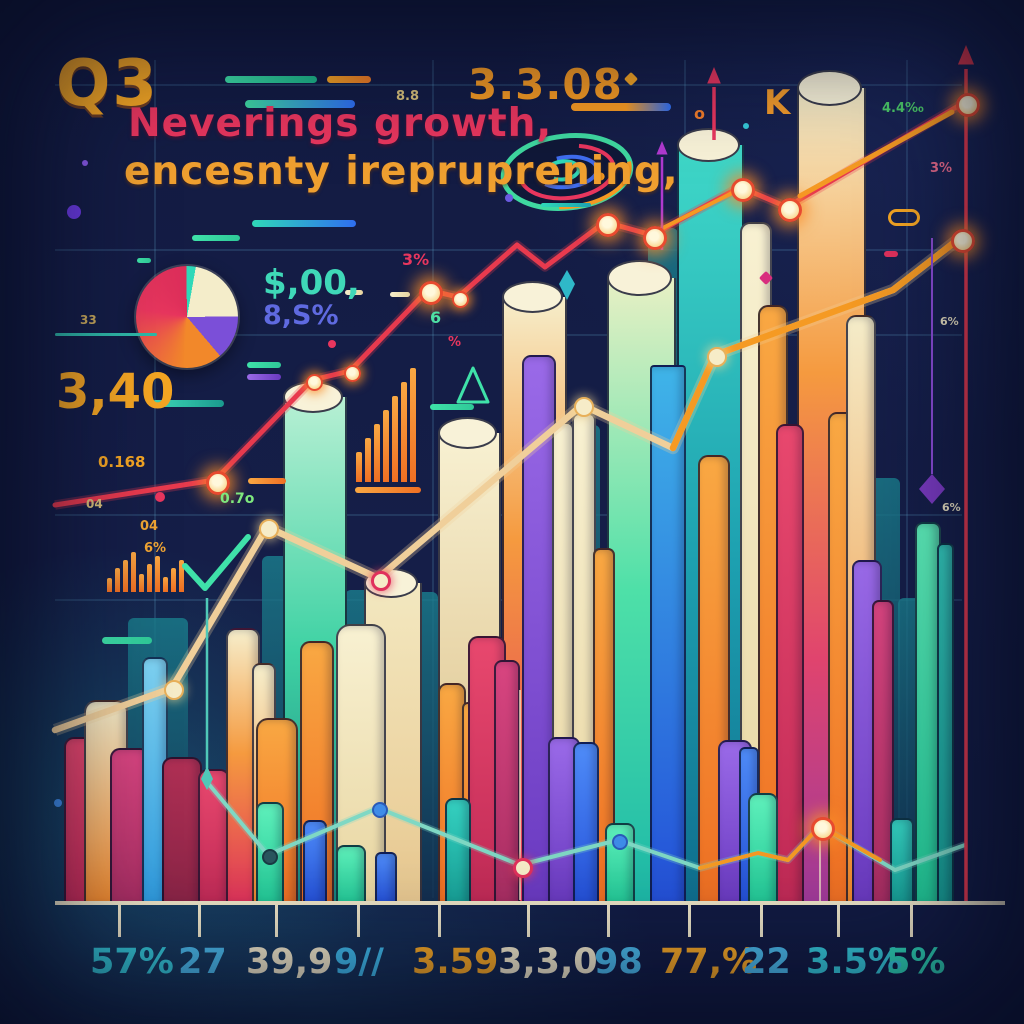 The image size is (1024, 1024). Describe the element at coordinates (122, 462) in the screenshot. I see `tiny-0168: 0.168` at that location.